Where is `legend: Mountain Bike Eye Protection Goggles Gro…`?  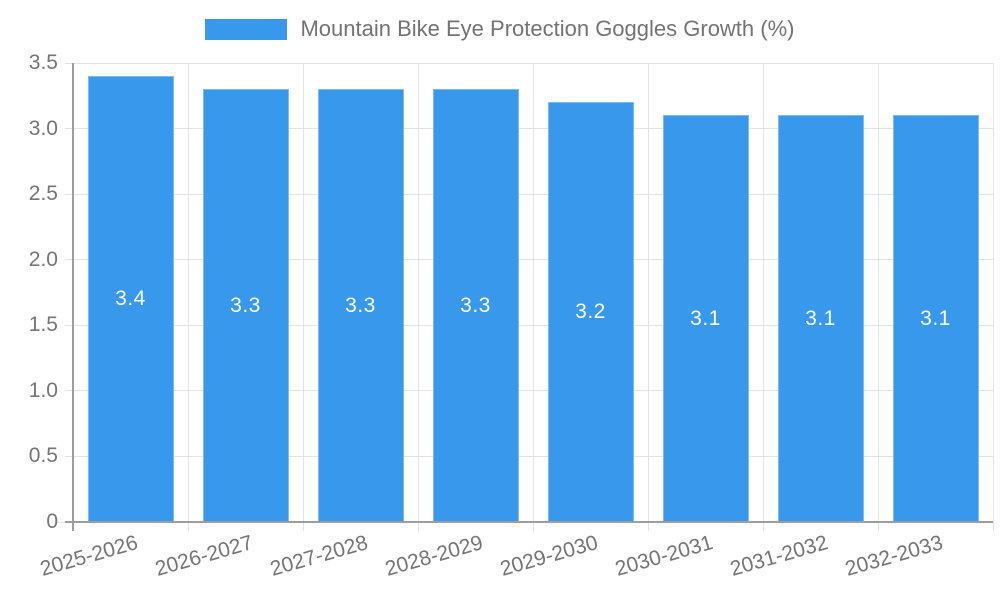
legend: Mountain Bike Eye Protection Goggles Gro… is located at coordinates (500, 29).